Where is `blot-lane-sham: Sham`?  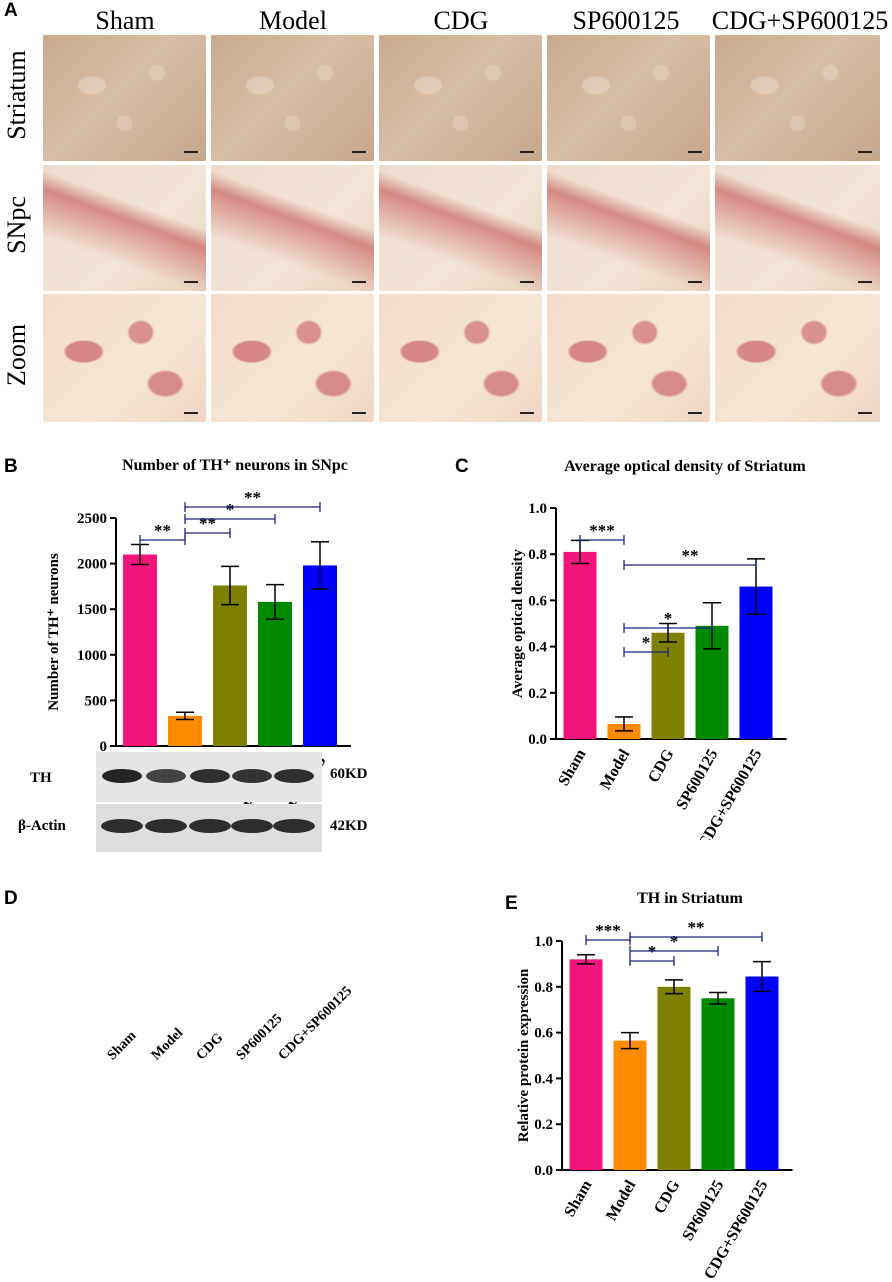
blot-lane-sham: Sham is located at coordinates (122, 1046).